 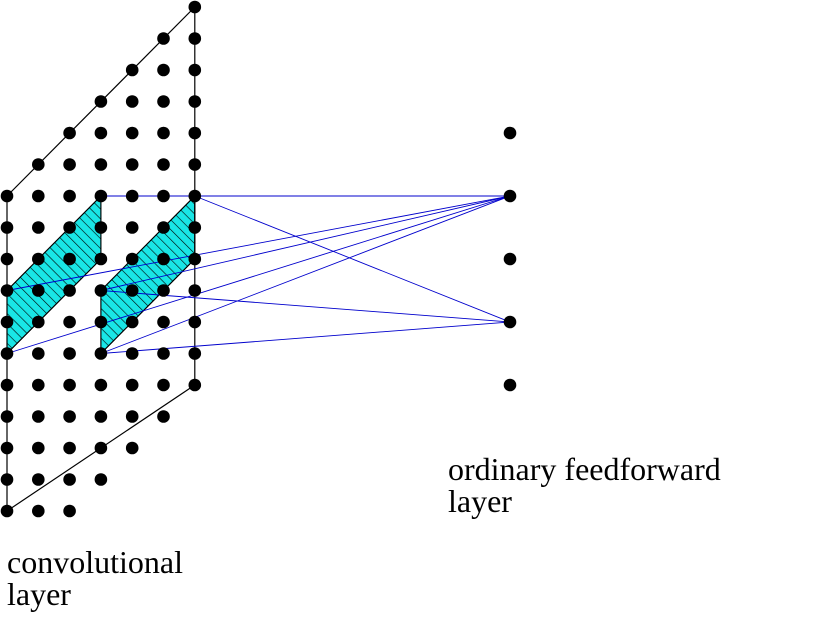 What do you see at coordinates (95, 562) in the screenshot?
I see `convolutional-caption-line1: convolutional` at bounding box center [95, 562].